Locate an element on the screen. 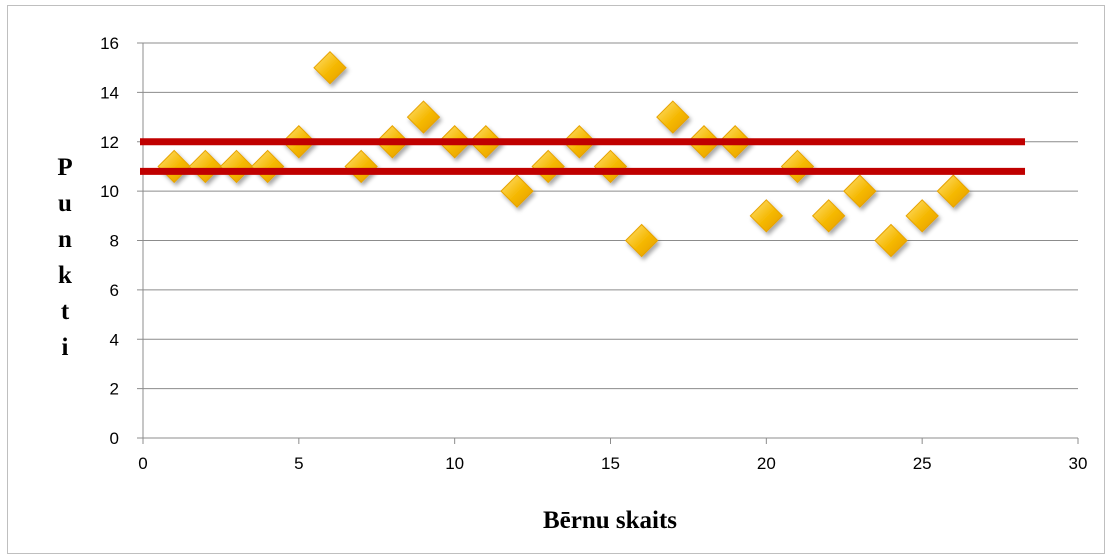 Image resolution: width=1112 pixels, height=559 pixels. x-tick-label: 30 is located at coordinates (1078, 463).